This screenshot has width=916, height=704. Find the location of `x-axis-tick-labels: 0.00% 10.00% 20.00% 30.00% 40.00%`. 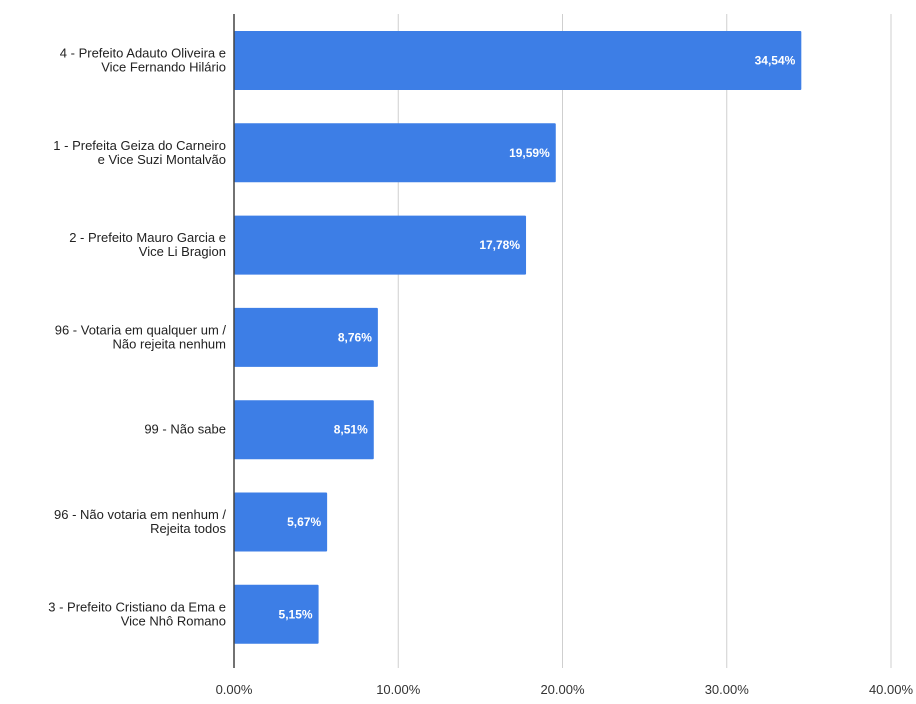

x-axis-tick-labels: 0.00% 10.00% 20.00% 30.00% 40.00% is located at coordinates (565, 689).